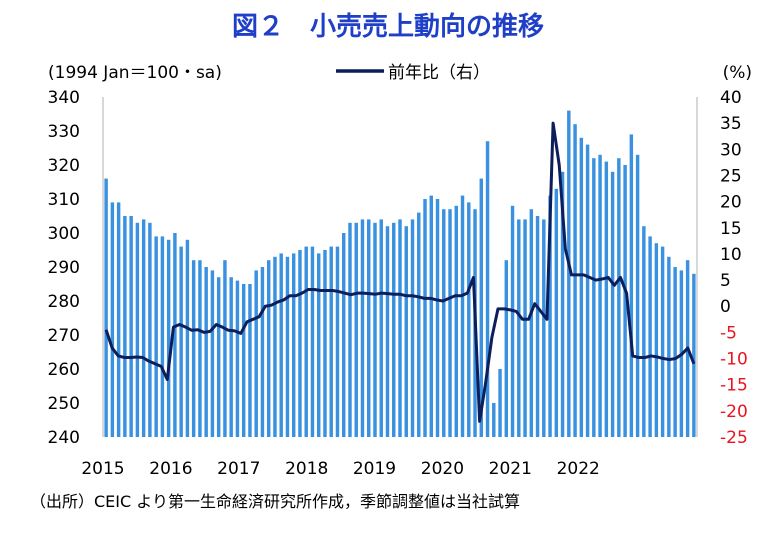 The height and width of the screenshot is (544, 777). What do you see at coordinates (64, 302) in the screenshot?
I see `left-tick-label: 280` at bounding box center [64, 302].